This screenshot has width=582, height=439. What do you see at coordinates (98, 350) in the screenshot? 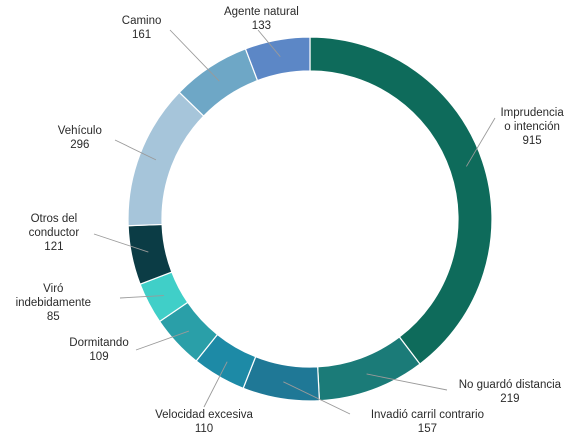
I see `slice-label-4: Dormitando 109` at bounding box center [98, 350].